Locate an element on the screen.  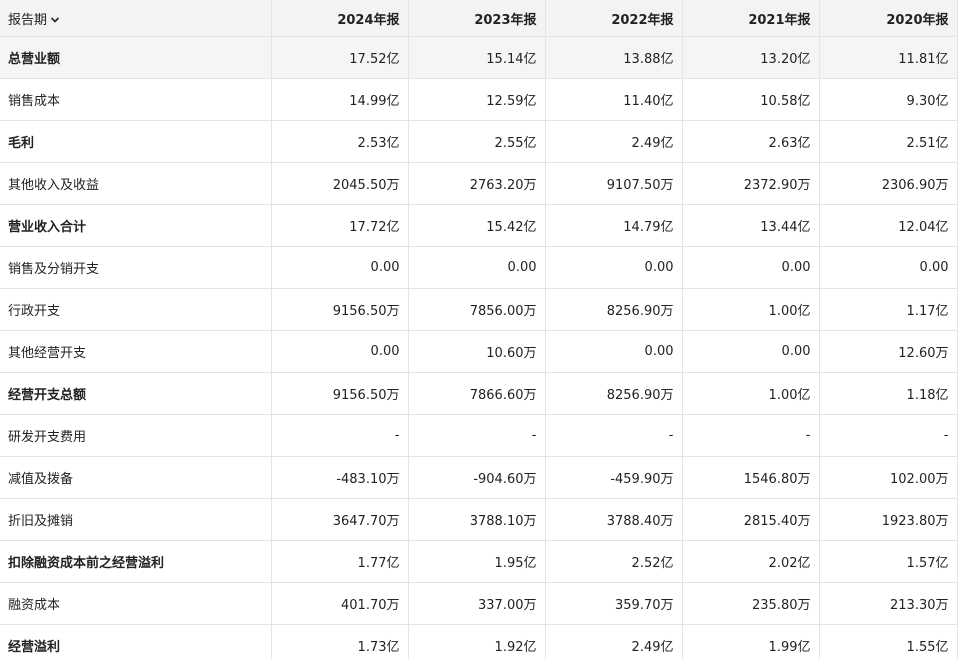
cell-value: 2045.50万 is located at coordinates (340, 183).